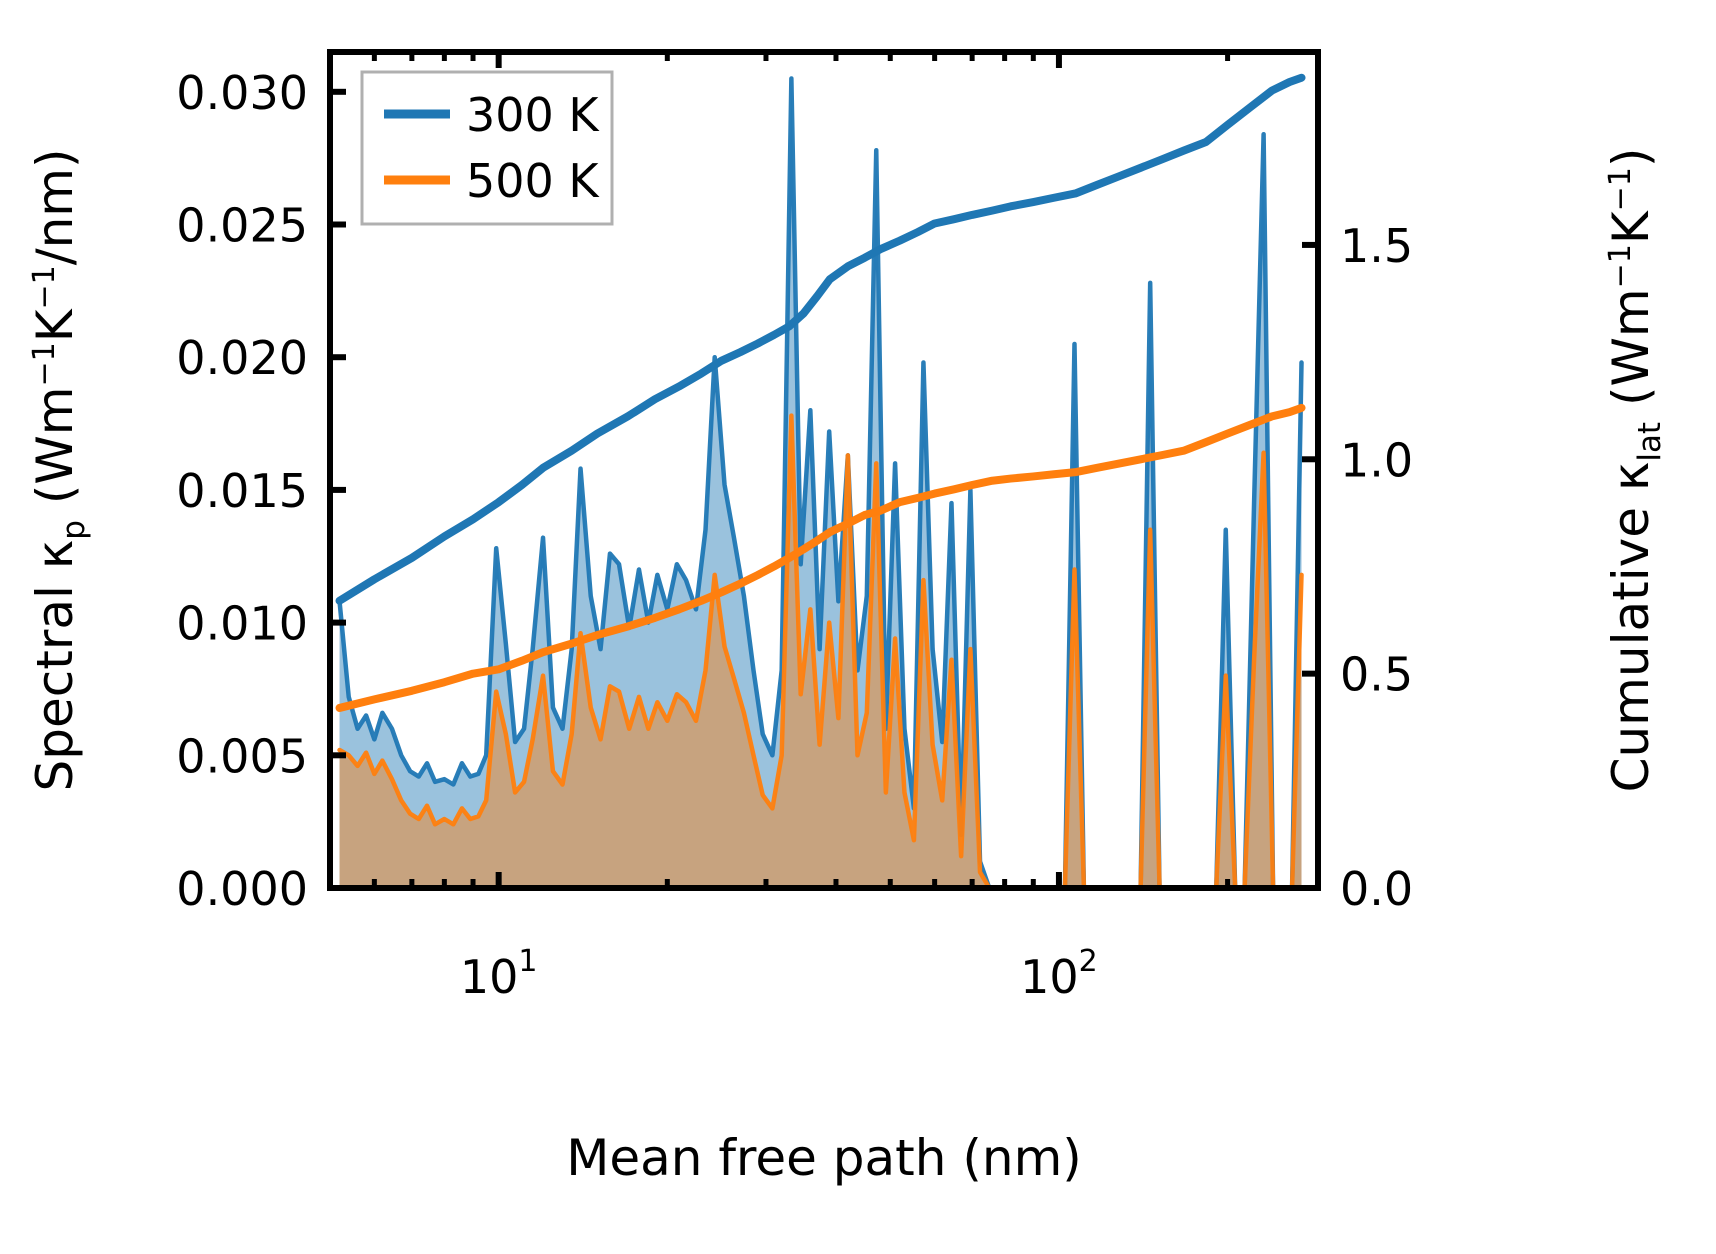 The height and width of the screenshot is (1254, 1716). I want to click on right-label-prefix: Cumulative κ, so click(1631, 627).